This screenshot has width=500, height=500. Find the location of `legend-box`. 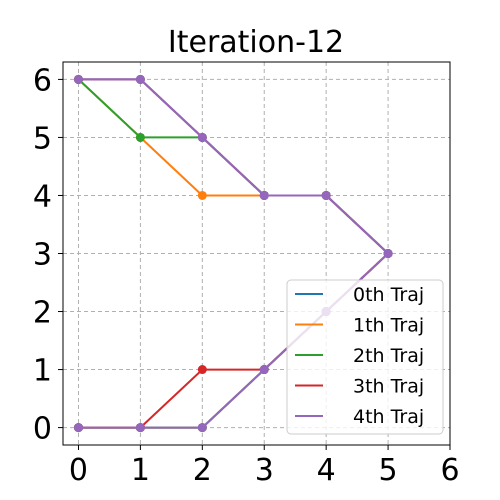

legend-box is located at coordinates (365, 357).